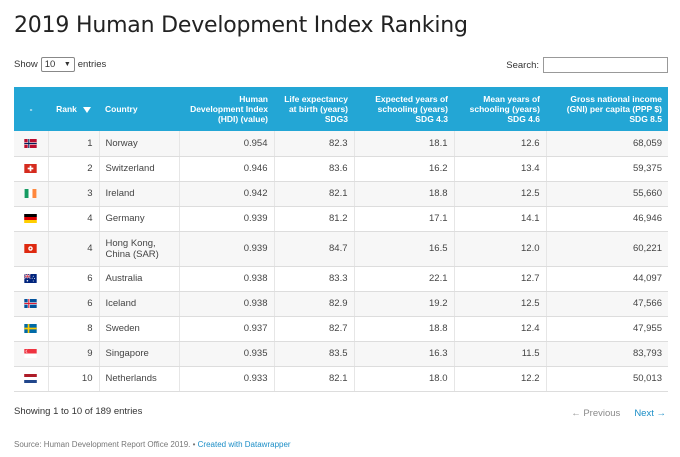  Describe the element at coordinates (500, 379) in the screenshot. I see `mean-schooling-cell: 12.2` at that location.